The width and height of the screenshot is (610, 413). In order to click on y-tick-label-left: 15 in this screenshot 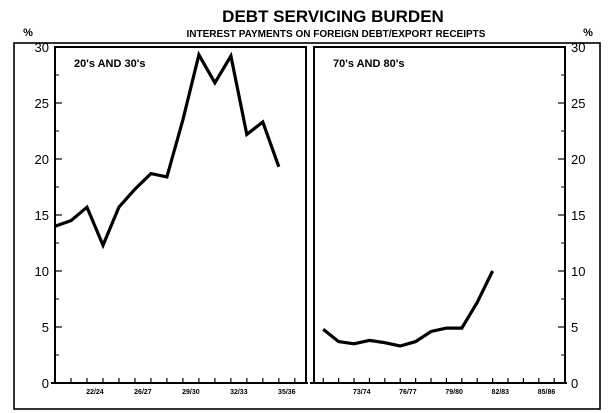, I will do `click(42, 215)`.